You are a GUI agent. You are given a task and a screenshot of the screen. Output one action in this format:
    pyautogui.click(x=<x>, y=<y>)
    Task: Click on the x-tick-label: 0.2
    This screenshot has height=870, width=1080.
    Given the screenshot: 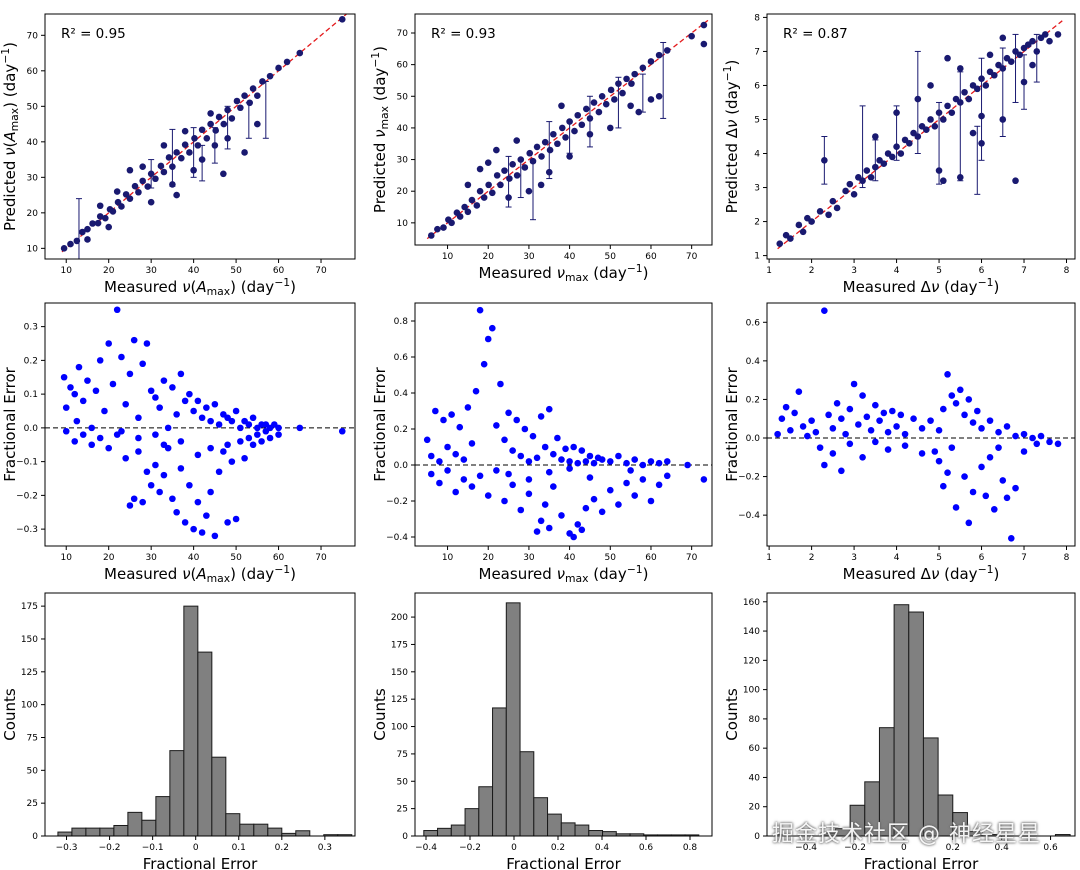 What is the action you would take?
    pyautogui.click(x=558, y=848)
    